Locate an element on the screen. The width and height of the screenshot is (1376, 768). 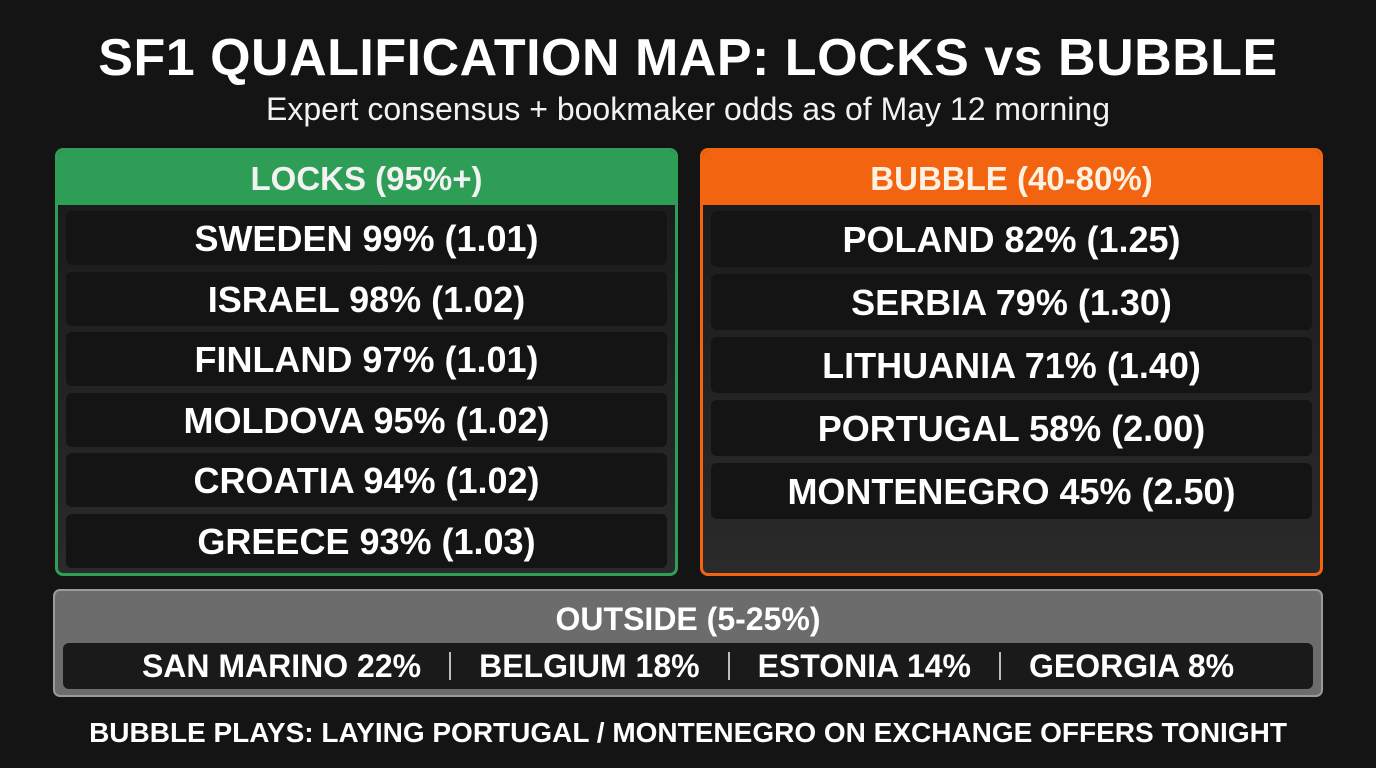
locks-header: LOCKS (95%+) is located at coordinates (366, 178).